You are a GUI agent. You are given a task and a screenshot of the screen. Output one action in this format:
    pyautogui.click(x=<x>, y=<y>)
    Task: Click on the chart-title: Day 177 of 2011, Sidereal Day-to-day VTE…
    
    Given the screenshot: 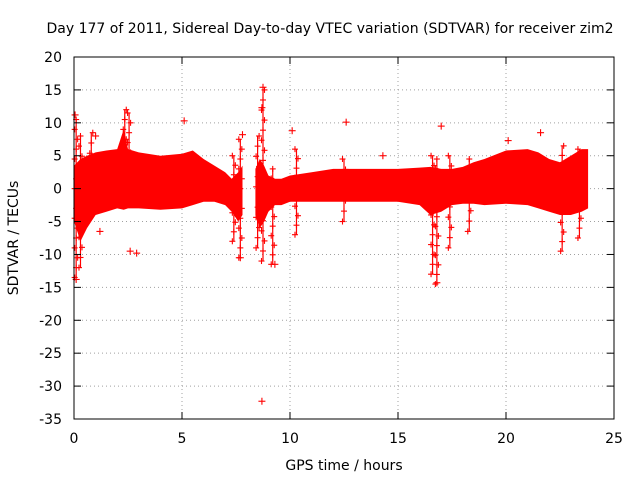 What is the action you would take?
    pyautogui.click(x=330, y=29)
    